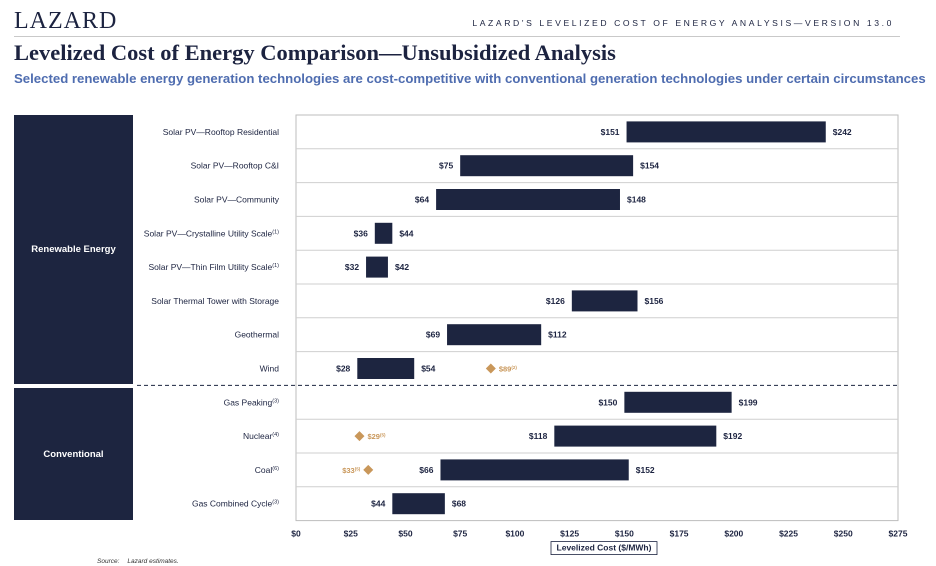  What do you see at coordinates (514, 534) in the screenshot?
I see `x-tick-label: $100` at bounding box center [514, 534].